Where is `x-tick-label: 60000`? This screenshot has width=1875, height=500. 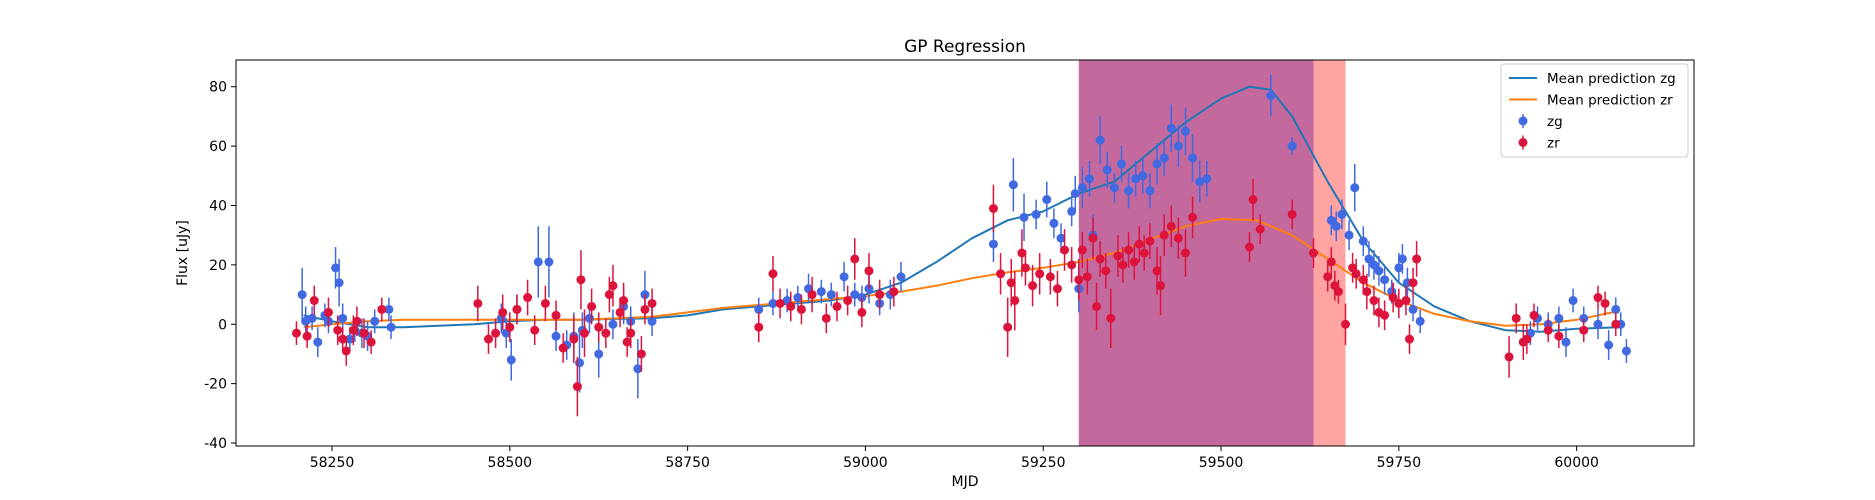 x-tick-label: 60000 is located at coordinates (1576, 463).